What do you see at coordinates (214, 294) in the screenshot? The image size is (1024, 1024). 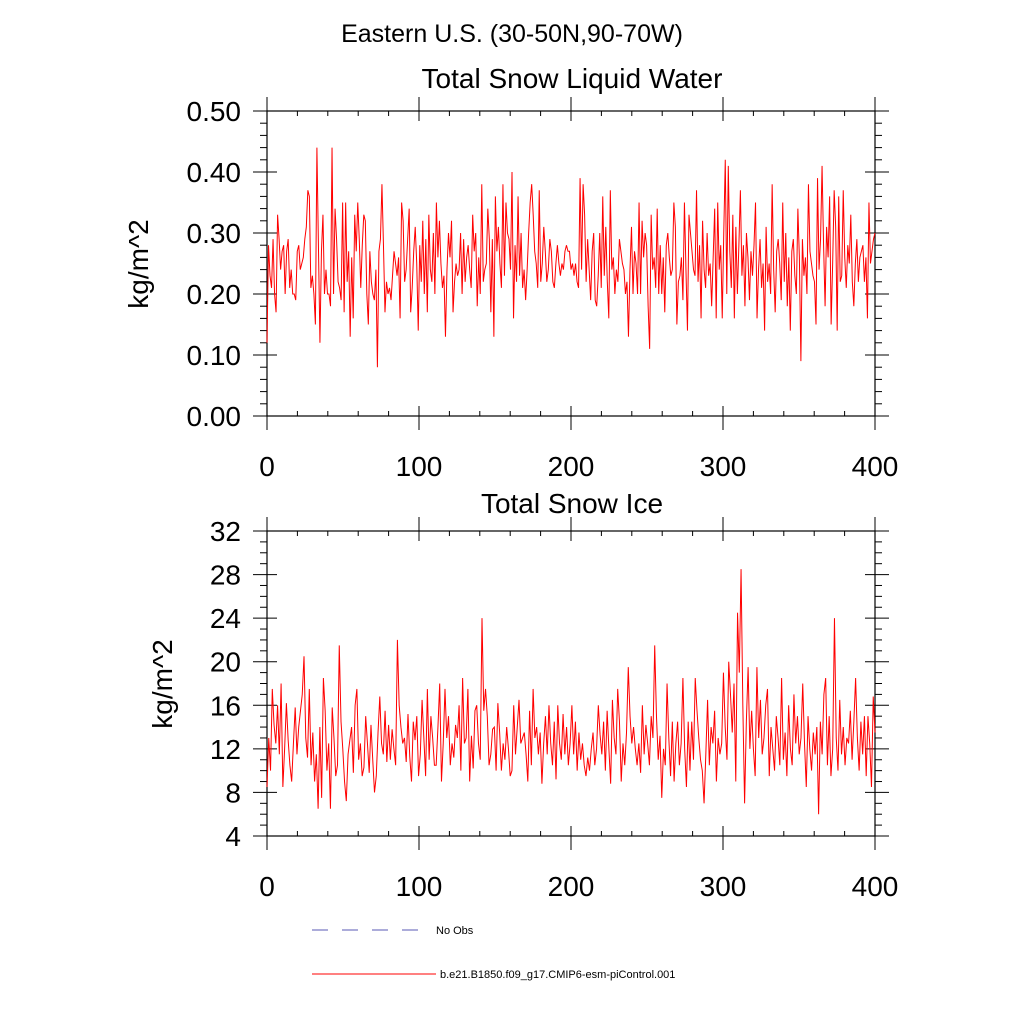 I see `y-tick-label: 0.20` at bounding box center [214, 294].